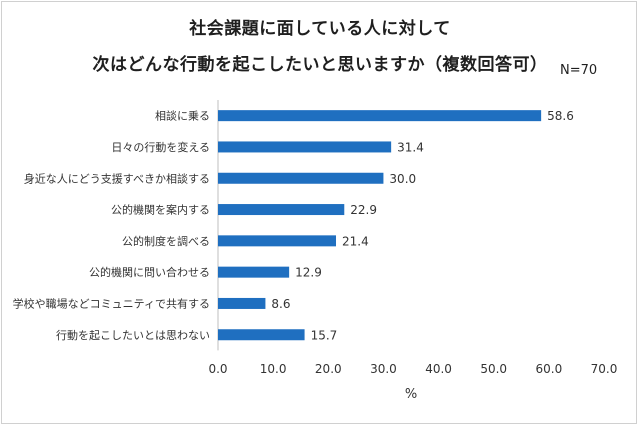 The image size is (640, 427). What do you see at coordinates (280, 304) in the screenshot?
I see `data-label: 8.6` at bounding box center [280, 304].